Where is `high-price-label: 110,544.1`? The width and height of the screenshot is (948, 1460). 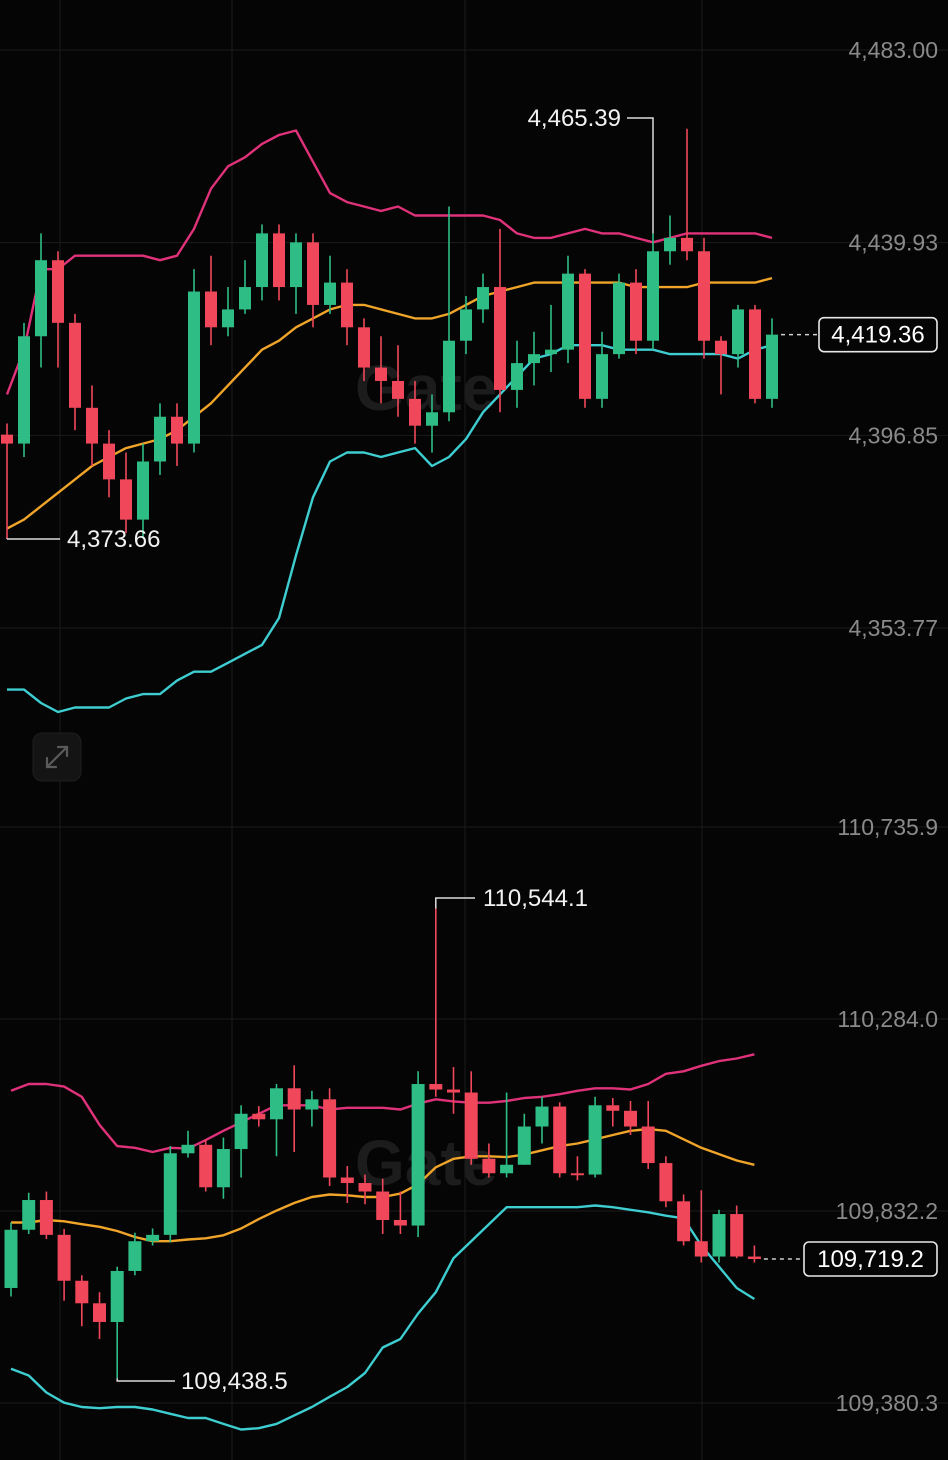
high-price-label: 110,544.1 is located at coordinates (535, 898).